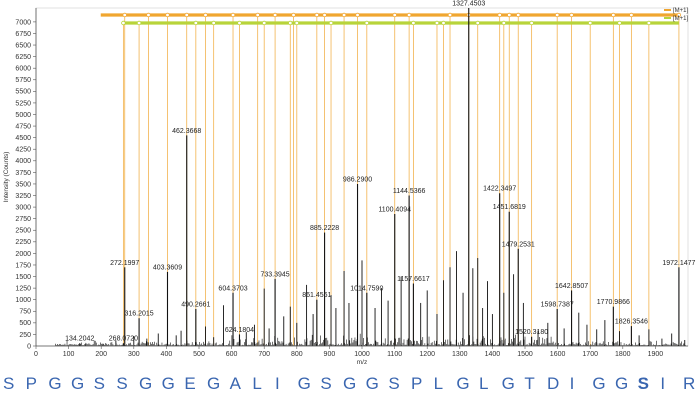 The width and height of the screenshot is (700, 403). What do you see at coordinates (394, 354) in the screenshot?
I see `x-tick-label: 1100` at bounding box center [394, 354].